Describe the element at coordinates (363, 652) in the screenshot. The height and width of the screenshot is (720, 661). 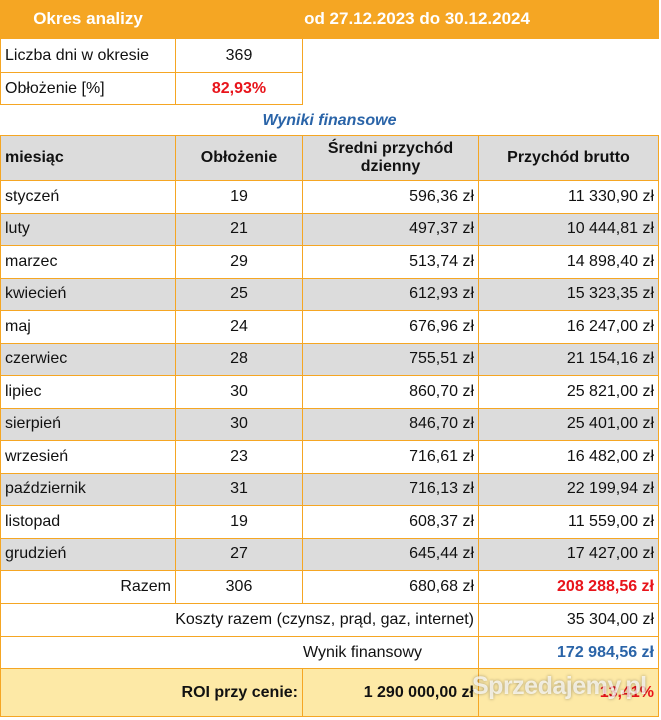
I see `result-label: Wynik finansowy` at that location.